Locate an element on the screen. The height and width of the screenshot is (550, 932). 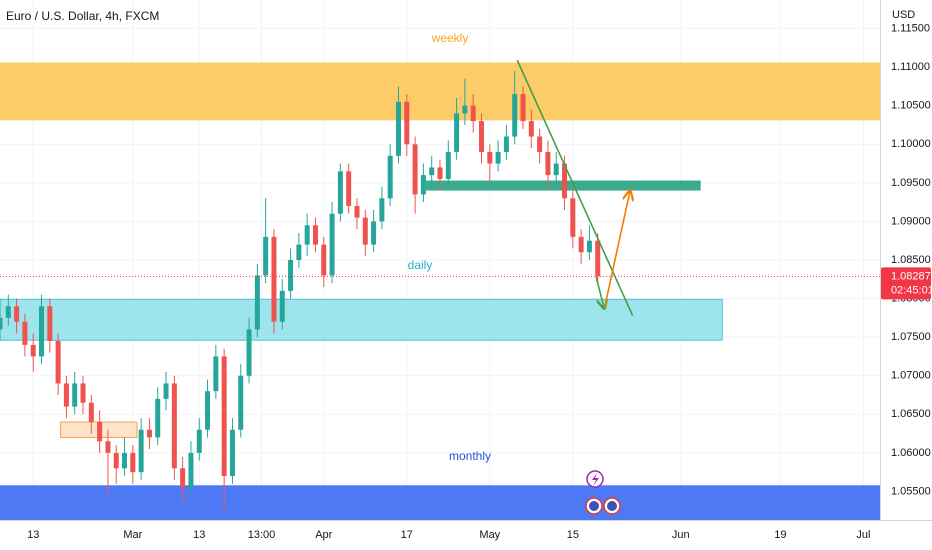
y-tick-label: 1.10500 is located at coordinates (911, 106).